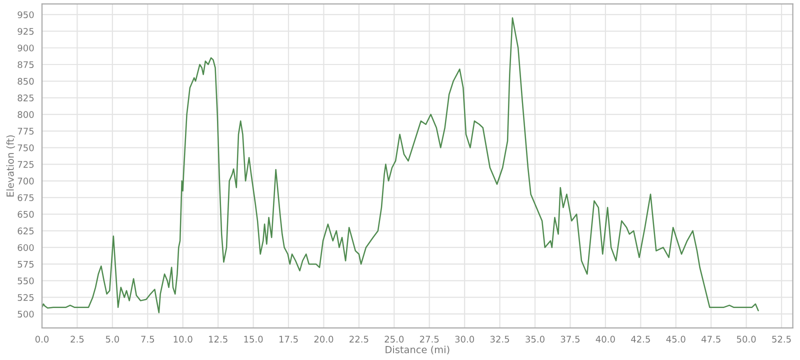 This screenshot has width=800, height=360. What do you see at coordinates (418, 350) in the screenshot?
I see `x-axis-title: Distance (mi)` at bounding box center [418, 350].